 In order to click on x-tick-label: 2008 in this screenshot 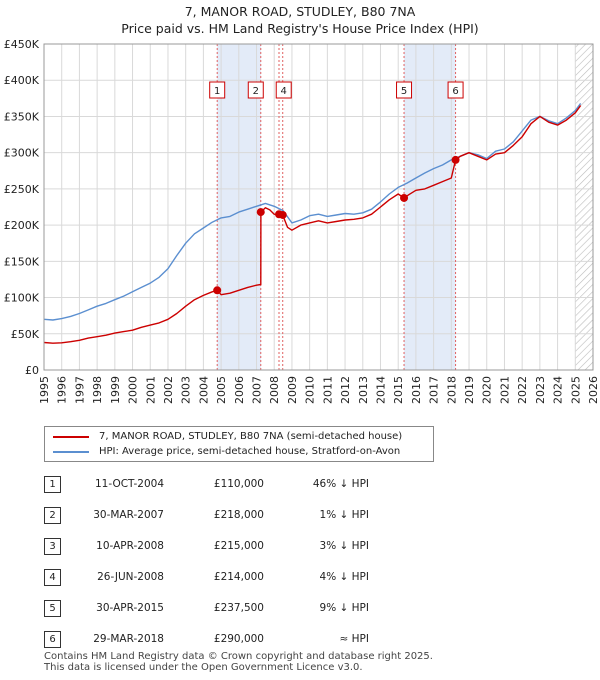, I will do `click(274, 390)`.